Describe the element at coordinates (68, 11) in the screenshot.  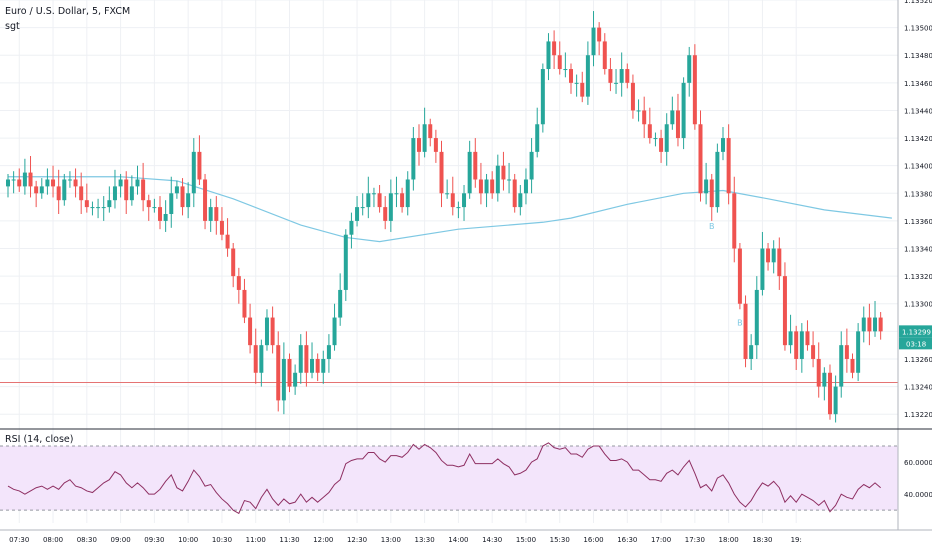
I see `symbol-title: Euro / U.S. Dollar, 5, FXCM` at that location.